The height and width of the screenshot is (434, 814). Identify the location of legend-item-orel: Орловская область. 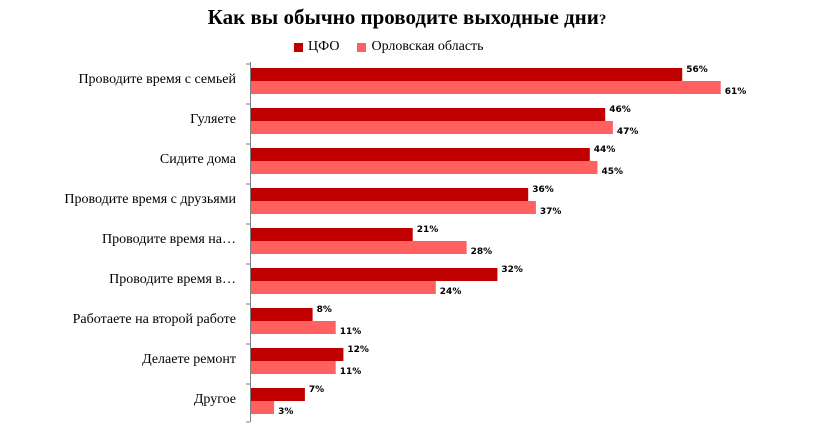
(420, 47).